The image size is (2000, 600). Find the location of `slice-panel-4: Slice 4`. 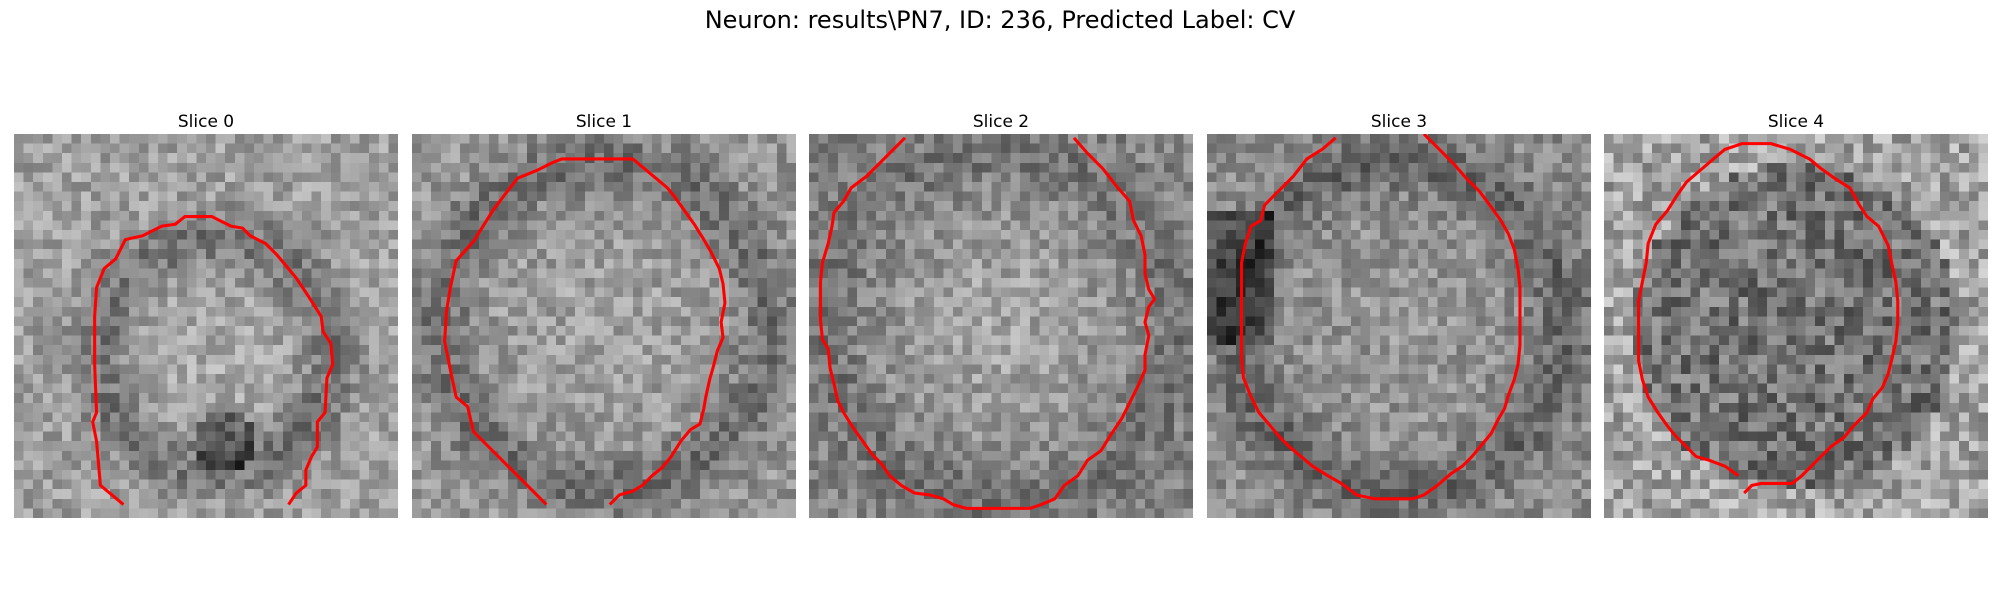

slice-panel-4: Slice 4 is located at coordinates (1796, 314).